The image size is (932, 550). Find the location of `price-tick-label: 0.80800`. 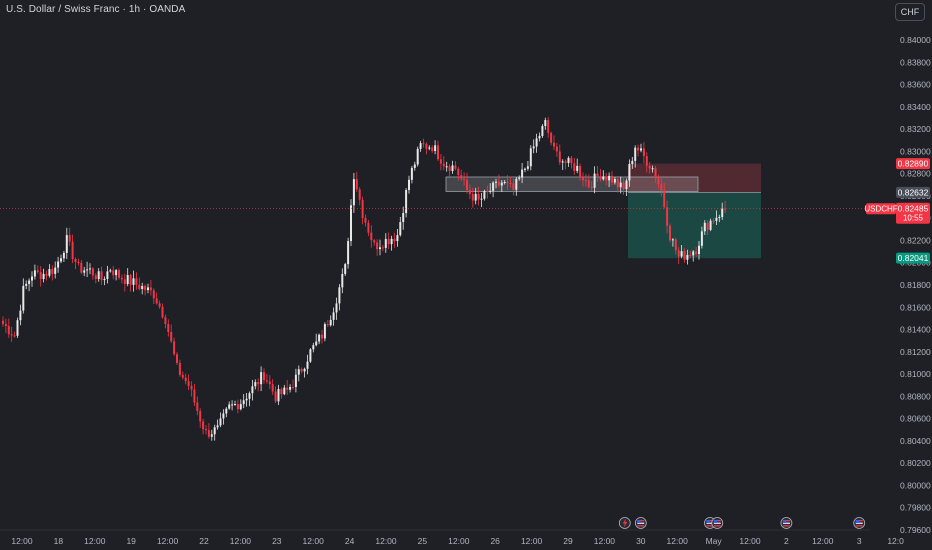

price-tick-label: 0.80800 is located at coordinates (915, 396).